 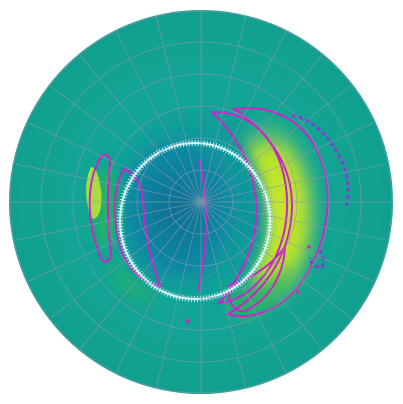 What do you see at coordinates (137, 227) in the screenshot?
I see `contour-left-inner` at bounding box center [137, 227].